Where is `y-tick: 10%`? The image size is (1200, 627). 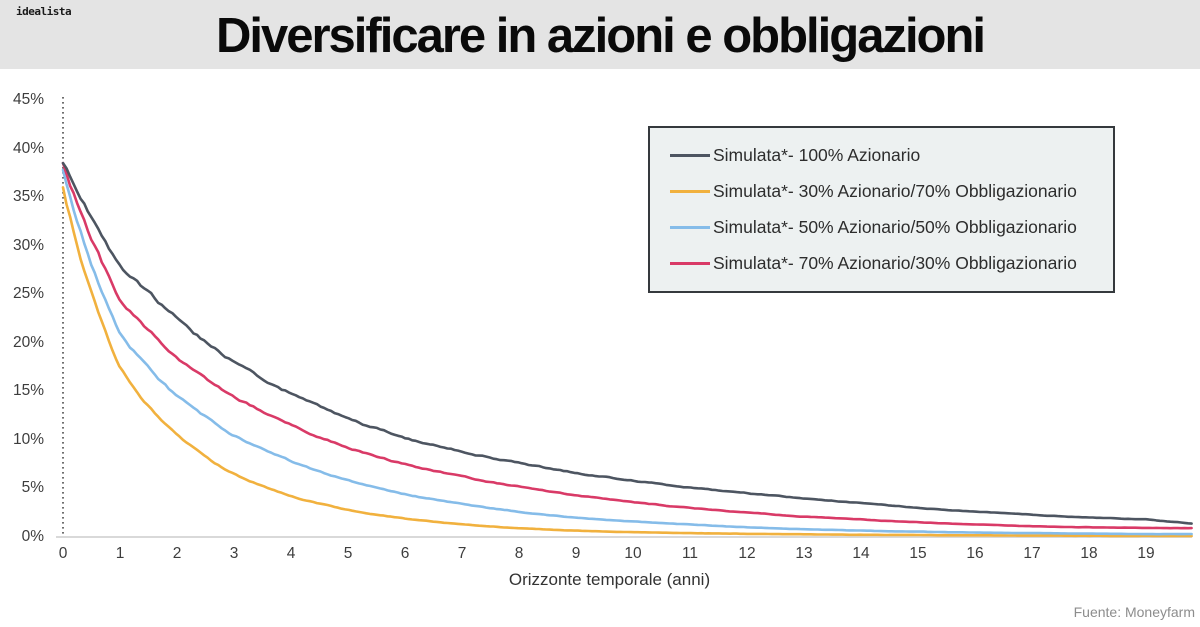
y-tick: 10% is located at coordinates (28, 439).